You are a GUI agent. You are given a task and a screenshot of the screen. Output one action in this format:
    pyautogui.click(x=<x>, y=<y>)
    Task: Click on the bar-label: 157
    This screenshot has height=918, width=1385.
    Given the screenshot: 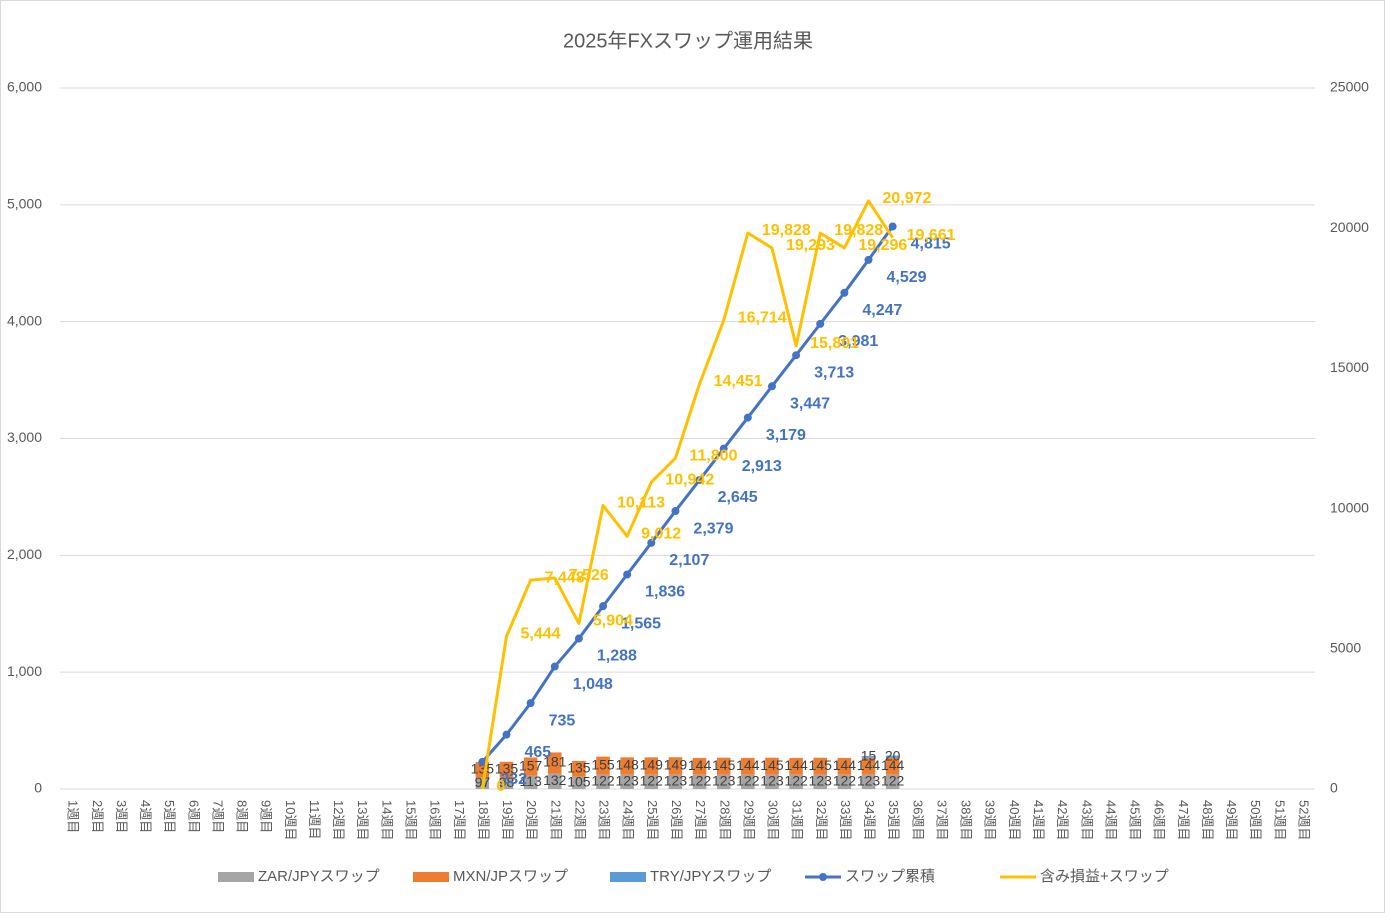 What is the action you would take?
    pyautogui.click(x=531, y=765)
    